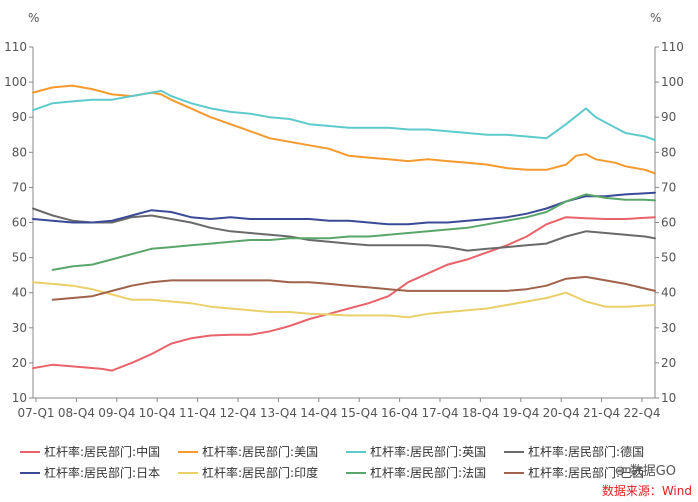 The image size is (698, 502). Describe the element at coordinates (668, 223) in the screenshot. I see `y-tick-label-right: 60` at that location.